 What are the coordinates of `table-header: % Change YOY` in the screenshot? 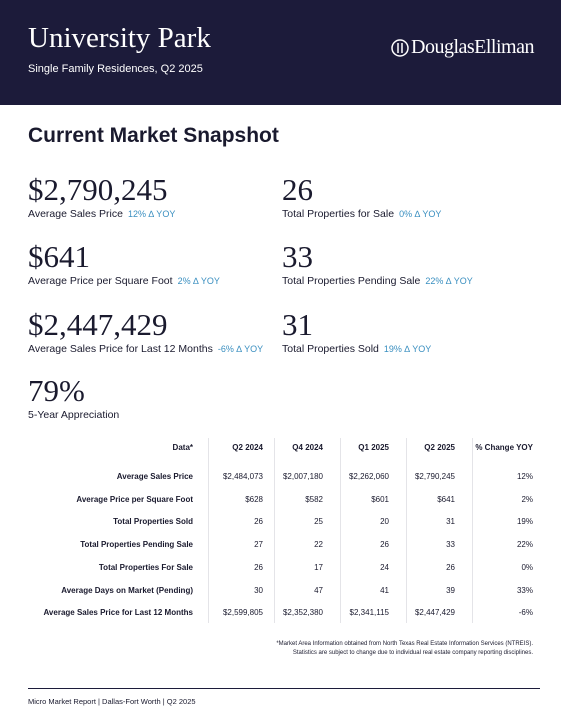 It's located at (504, 447).